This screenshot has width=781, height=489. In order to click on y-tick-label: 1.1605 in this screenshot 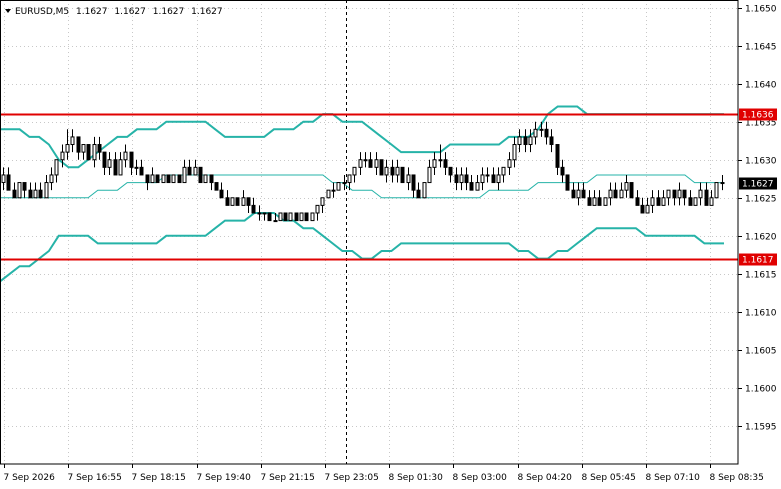, I will do `click(761, 352)`.